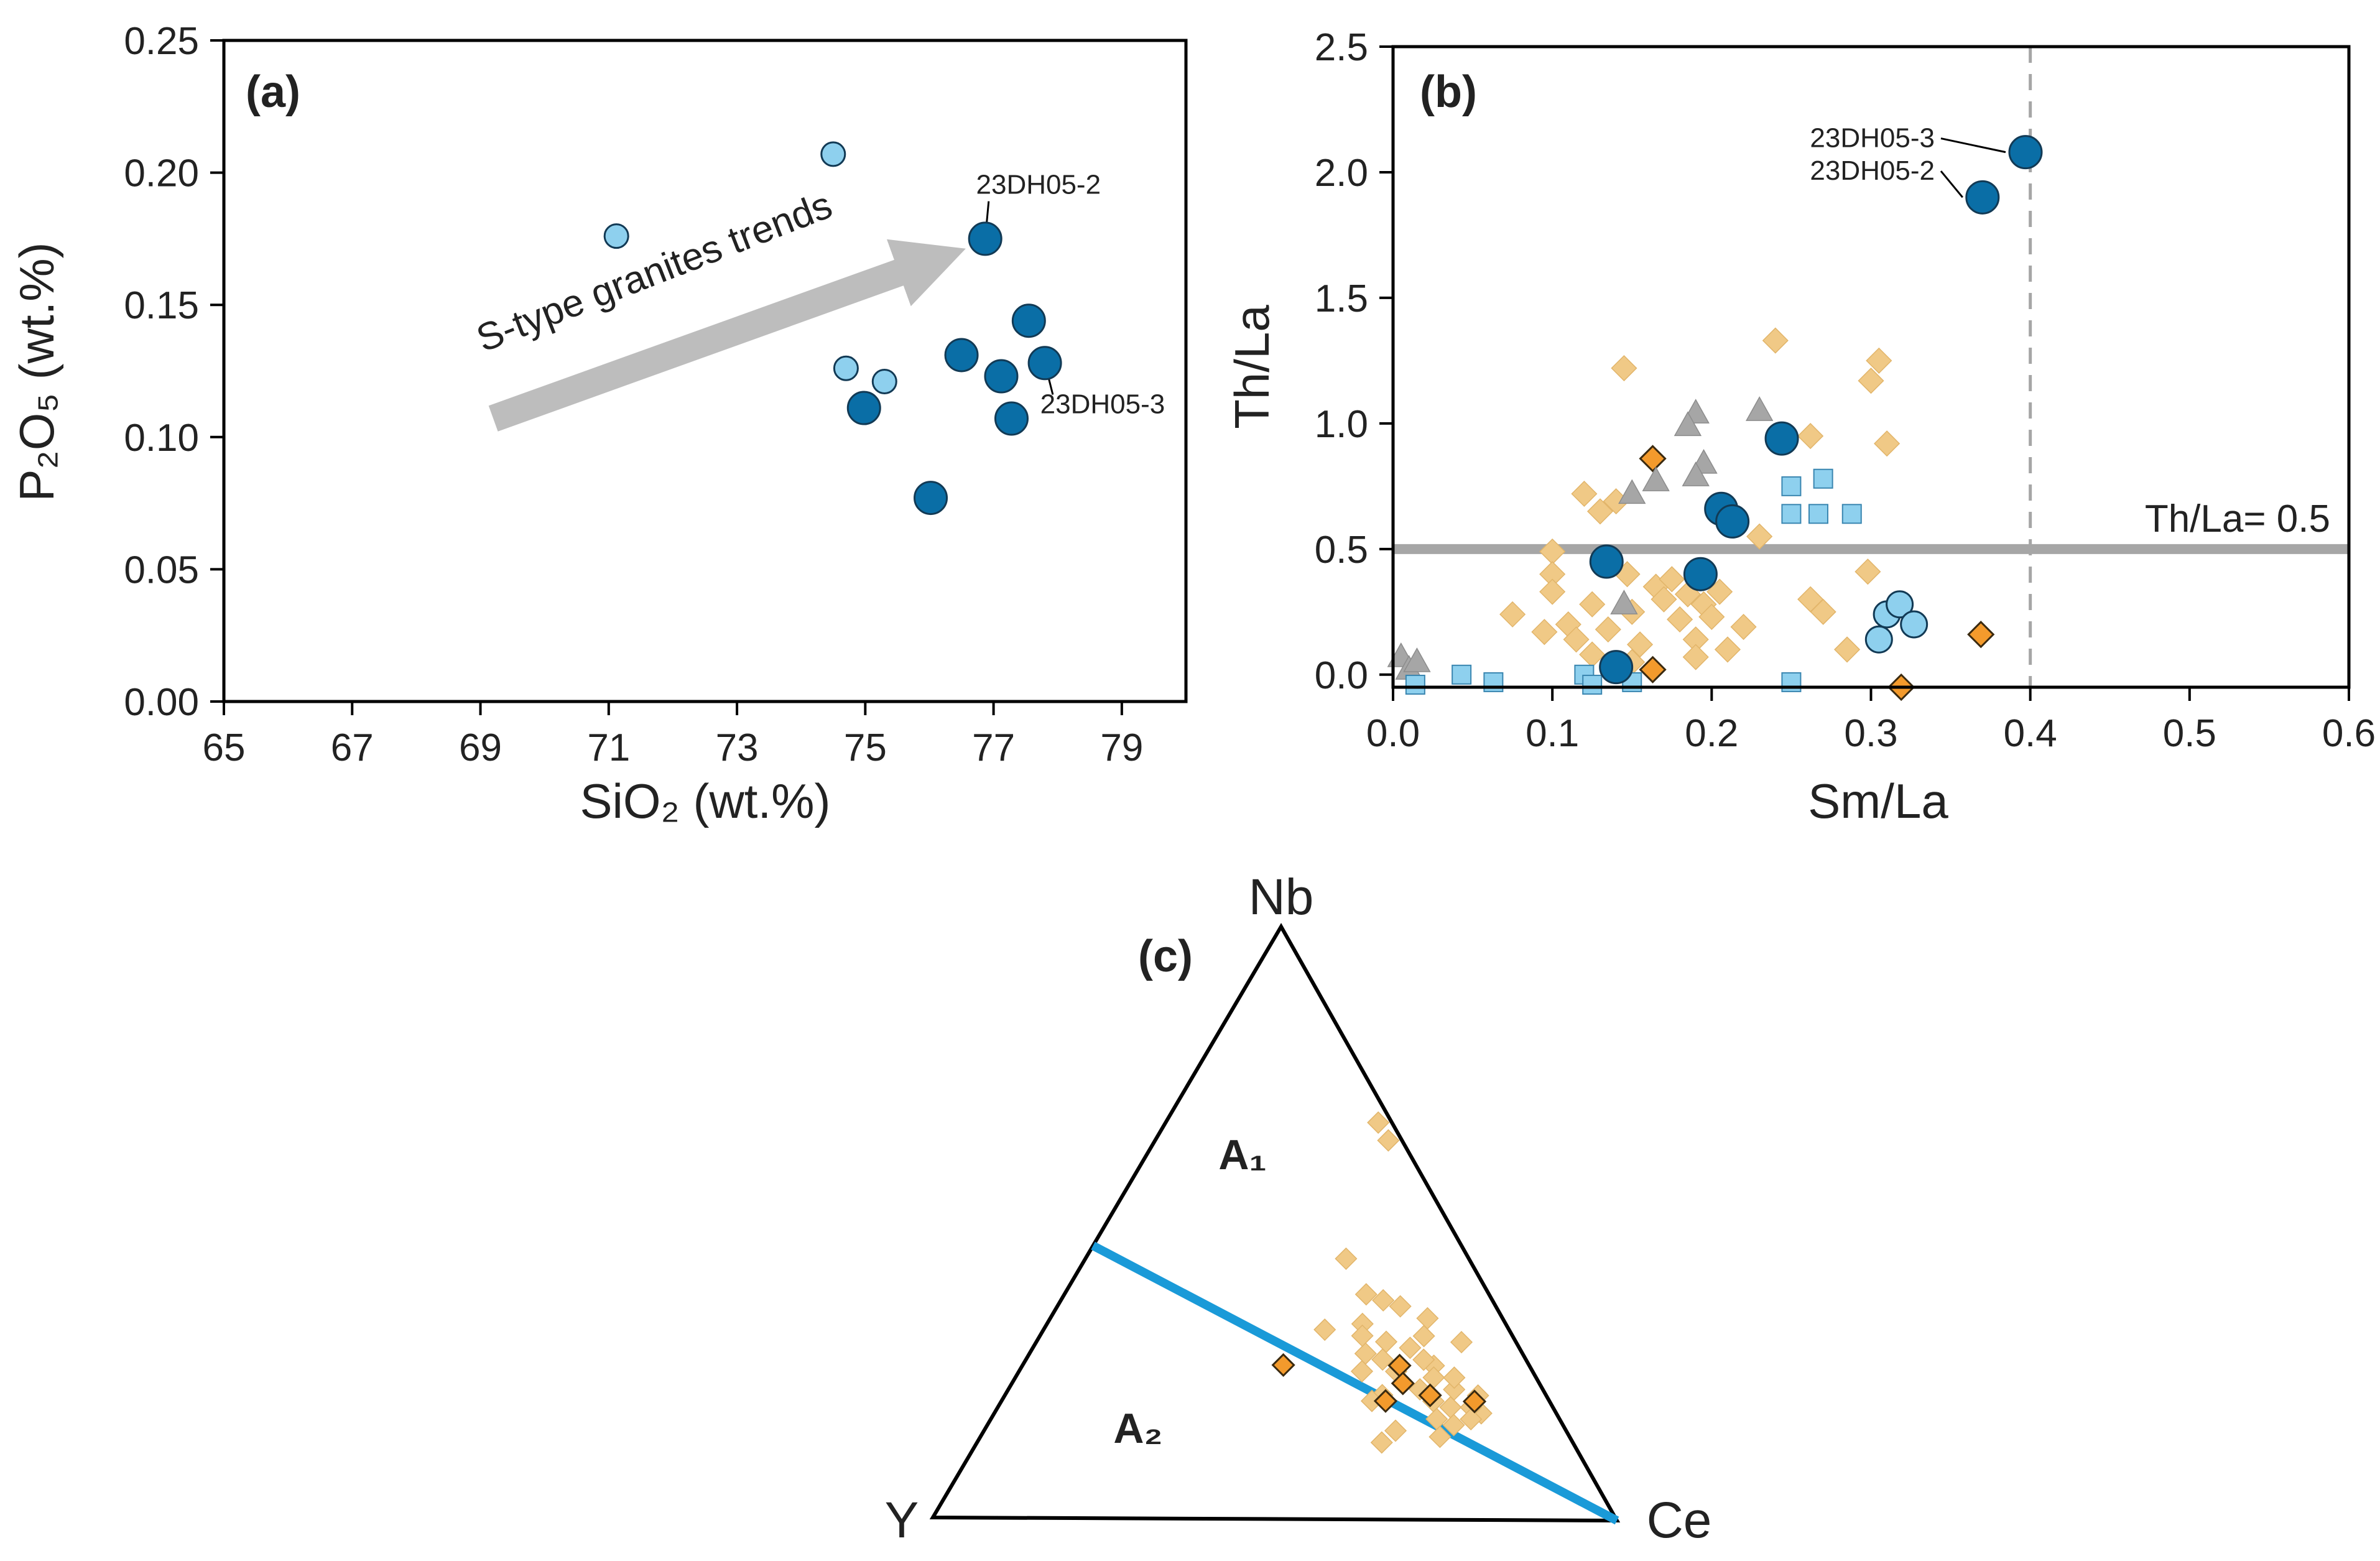 This screenshot has height=1561, width=2380. What do you see at coordinates (1552, 733) in the screenshot?
I see `x-tick-label: 0.1` at bounding box center [1552, 733].